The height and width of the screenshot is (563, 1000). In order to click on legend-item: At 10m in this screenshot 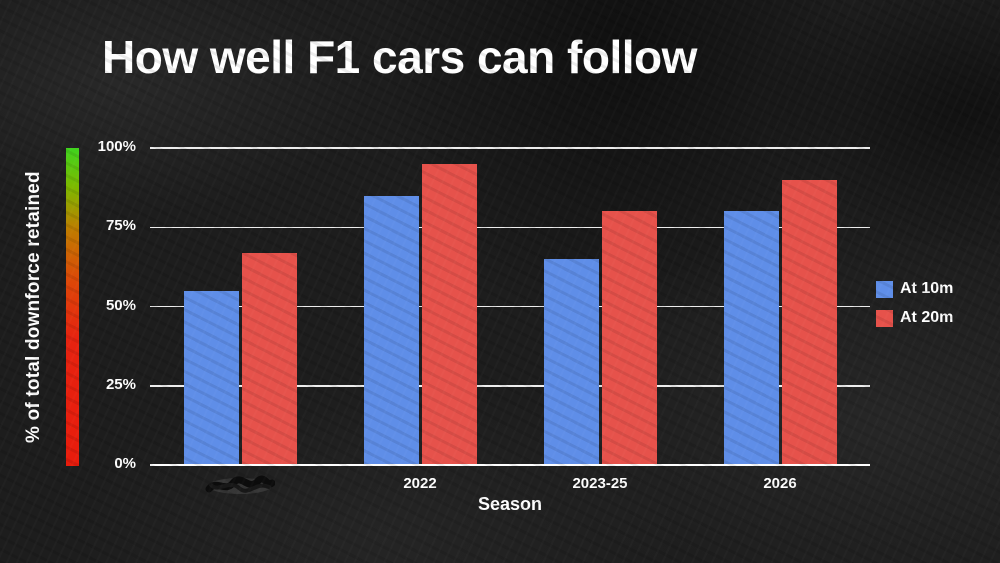, I will do `click(914, 289)`.